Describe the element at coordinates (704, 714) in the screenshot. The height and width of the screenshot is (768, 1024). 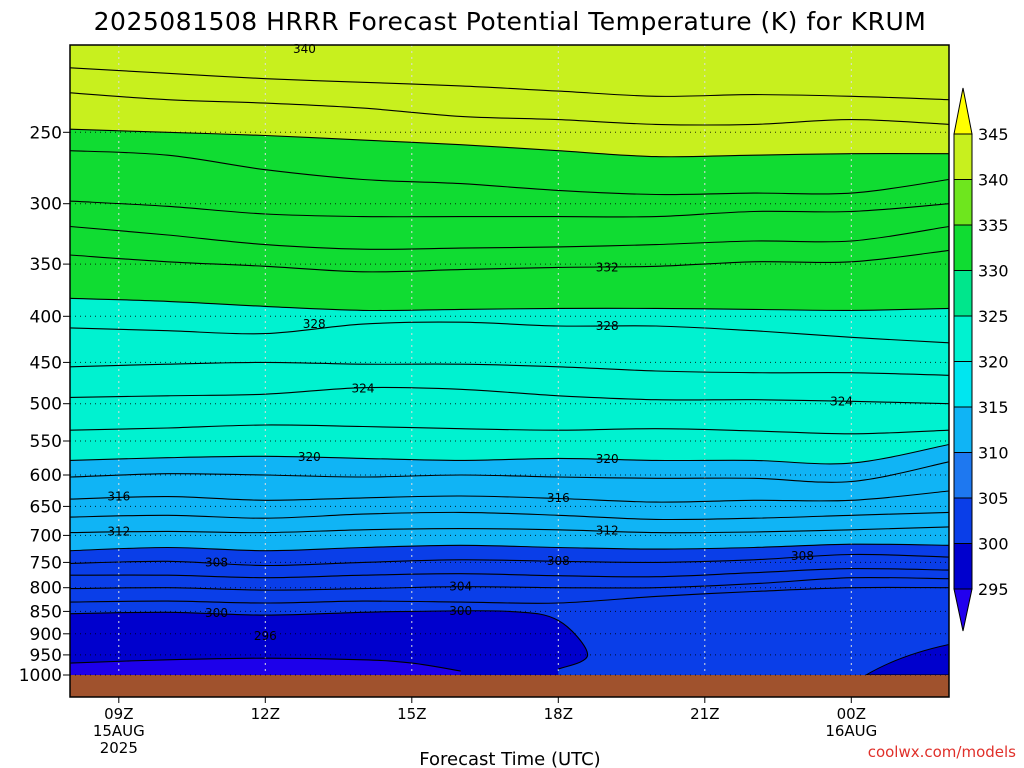
I see `x-tick-21Z: 21Z` at that location.